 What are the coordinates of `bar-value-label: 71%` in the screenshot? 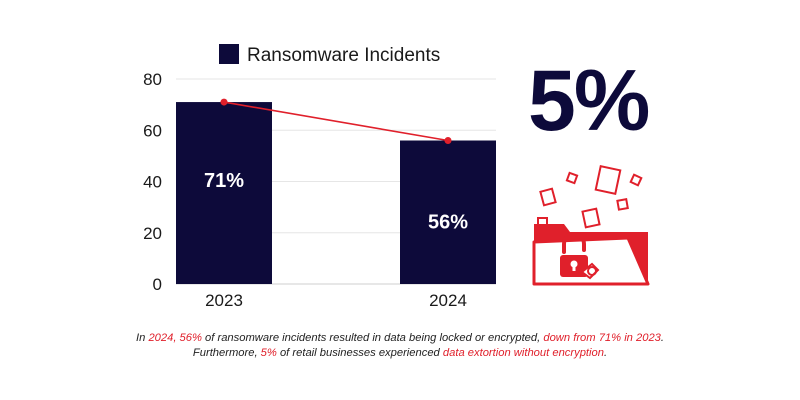 It's located at (224, 181).